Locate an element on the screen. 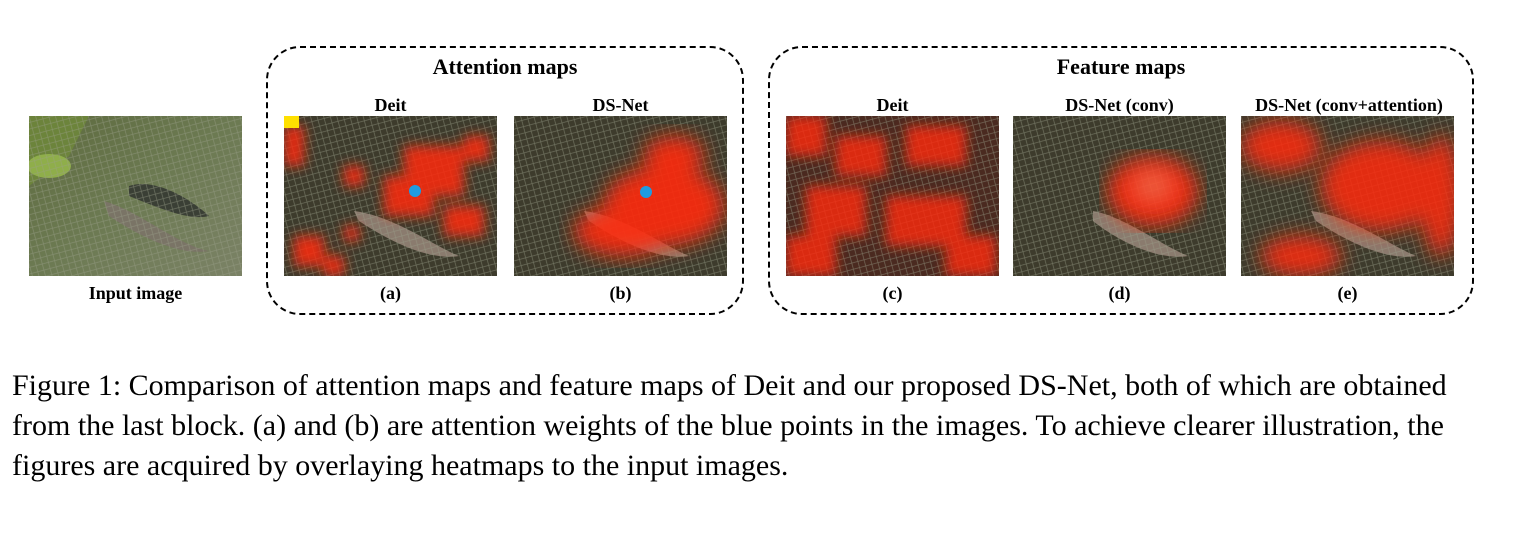  input-image is located at coordinates (135, 196).